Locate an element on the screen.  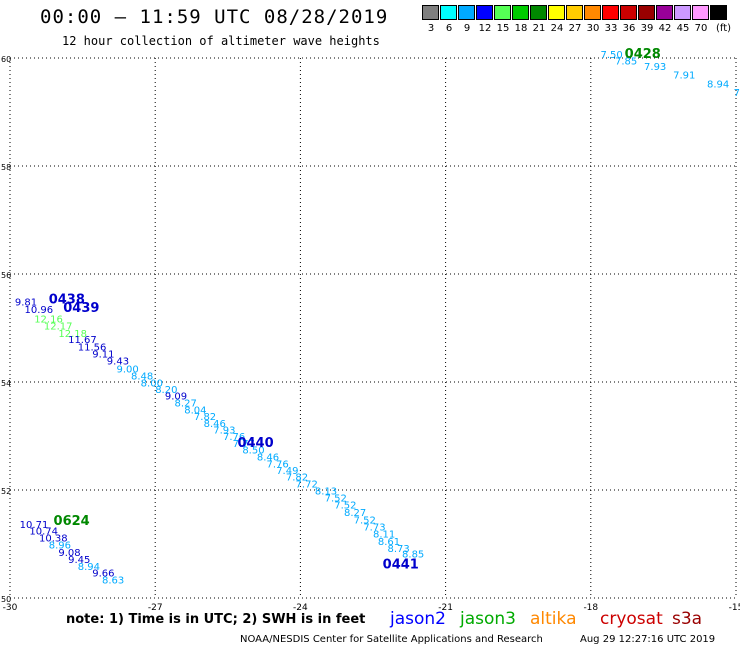
swh-value-label: 11.56 is located at coordinates (92, 348).